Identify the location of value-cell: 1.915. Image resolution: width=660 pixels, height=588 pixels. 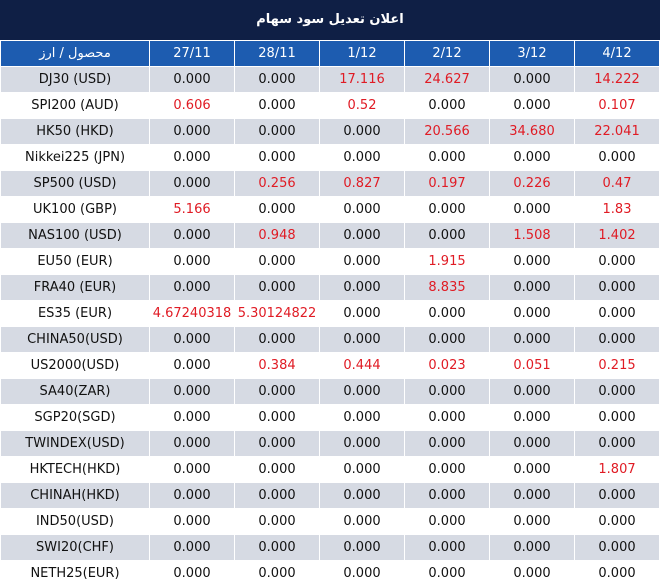
(447, 261).